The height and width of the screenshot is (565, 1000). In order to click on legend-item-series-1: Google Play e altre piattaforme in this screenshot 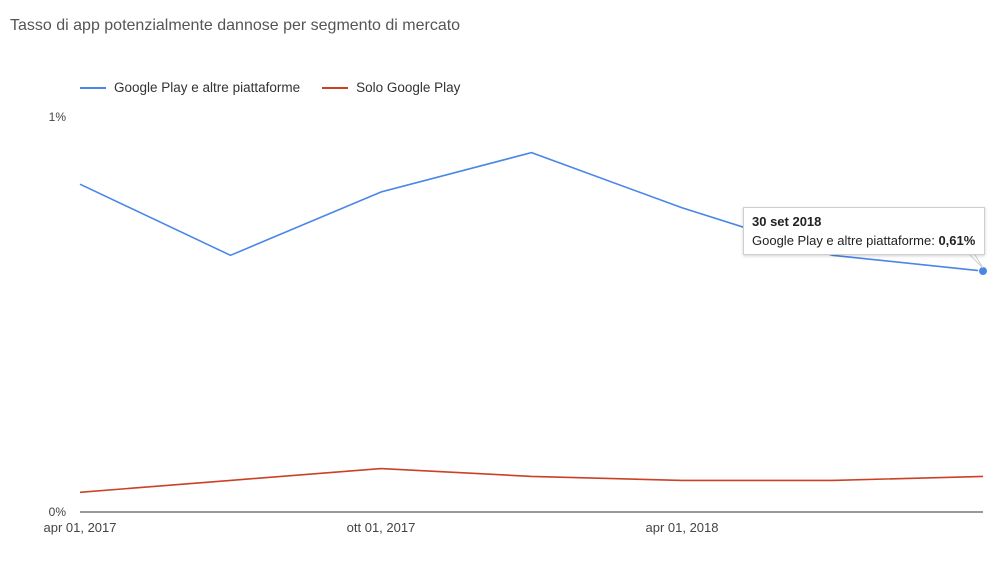, I will do `click(190, 87)`.